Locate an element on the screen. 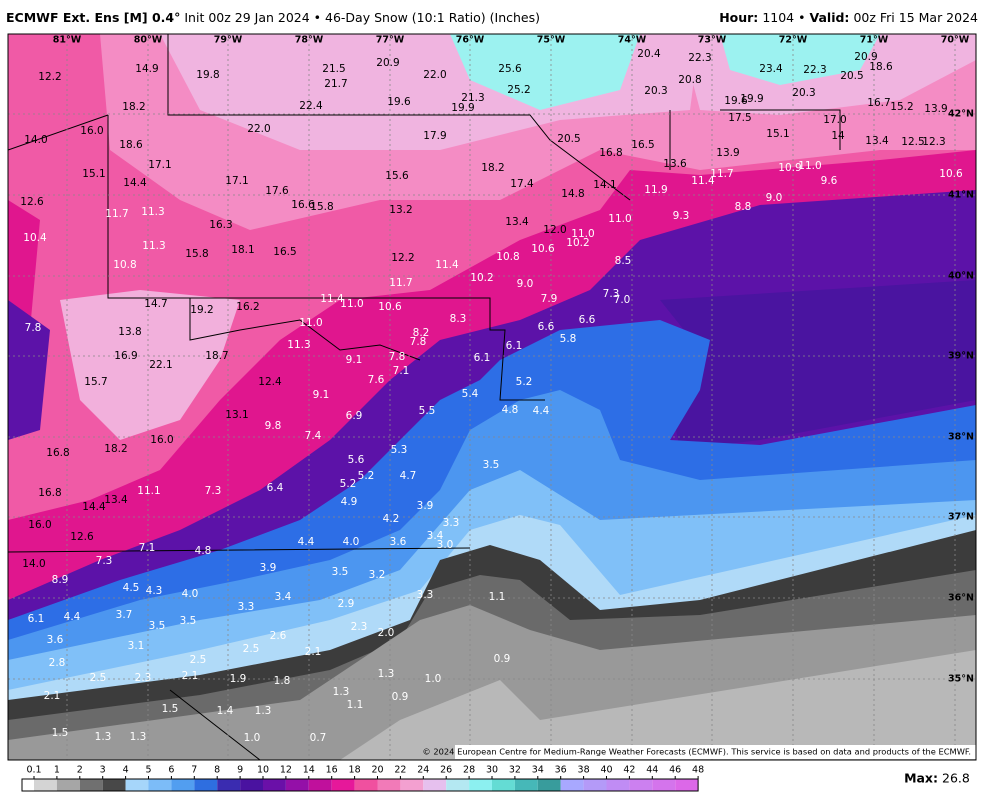 This screenshot has height=808, width=984. value-label: 3.2 is located at coordinates (377, 575).